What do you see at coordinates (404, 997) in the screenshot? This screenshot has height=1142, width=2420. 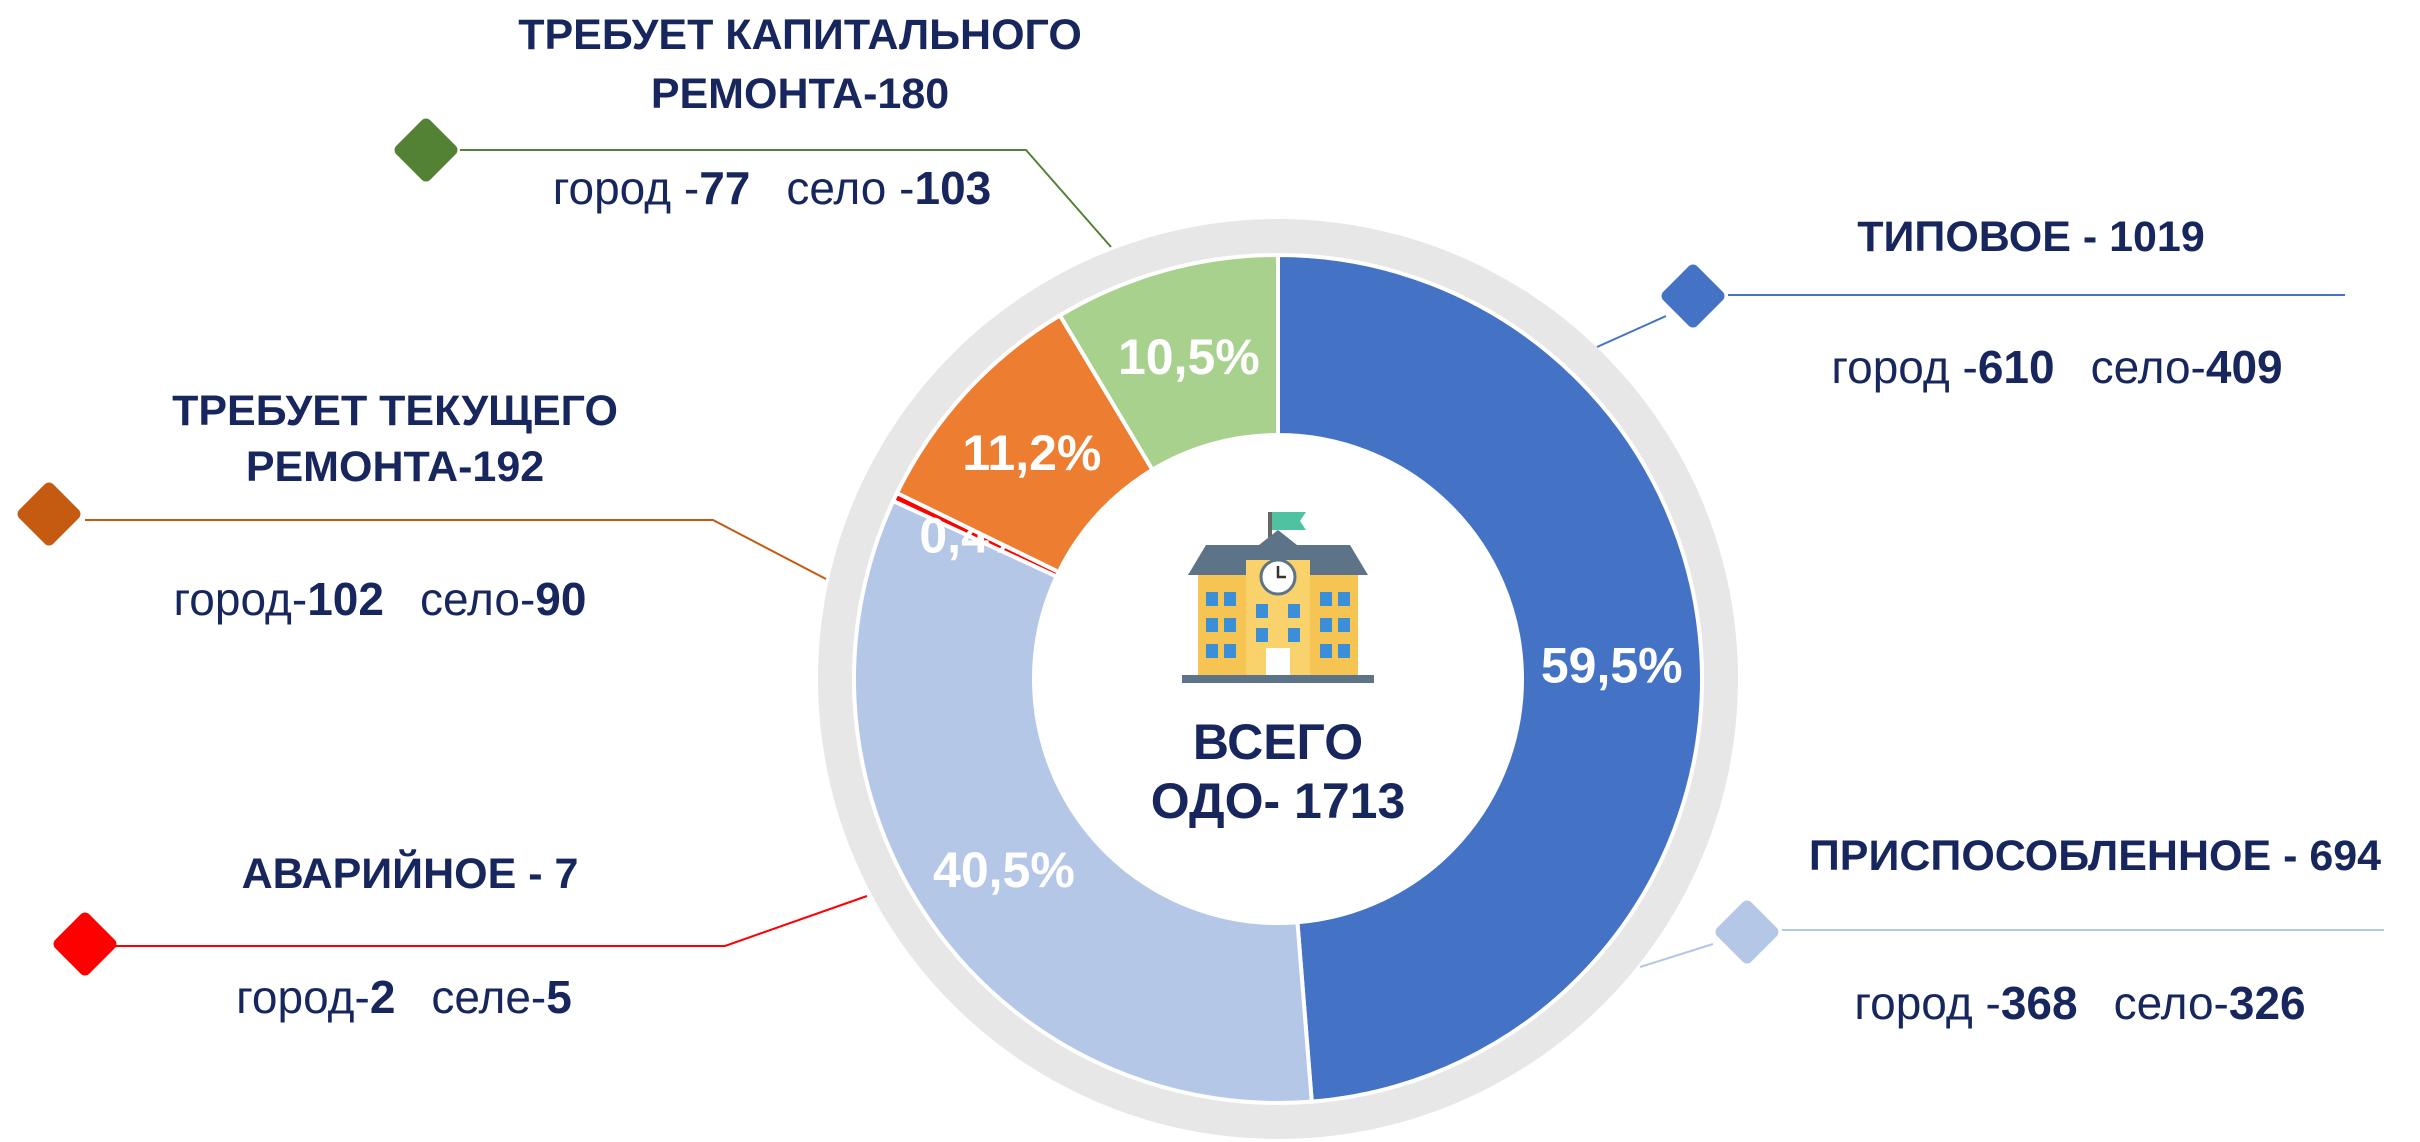 I see `legend-detail: город-2 селе-5` at bounding box center [404, 997].